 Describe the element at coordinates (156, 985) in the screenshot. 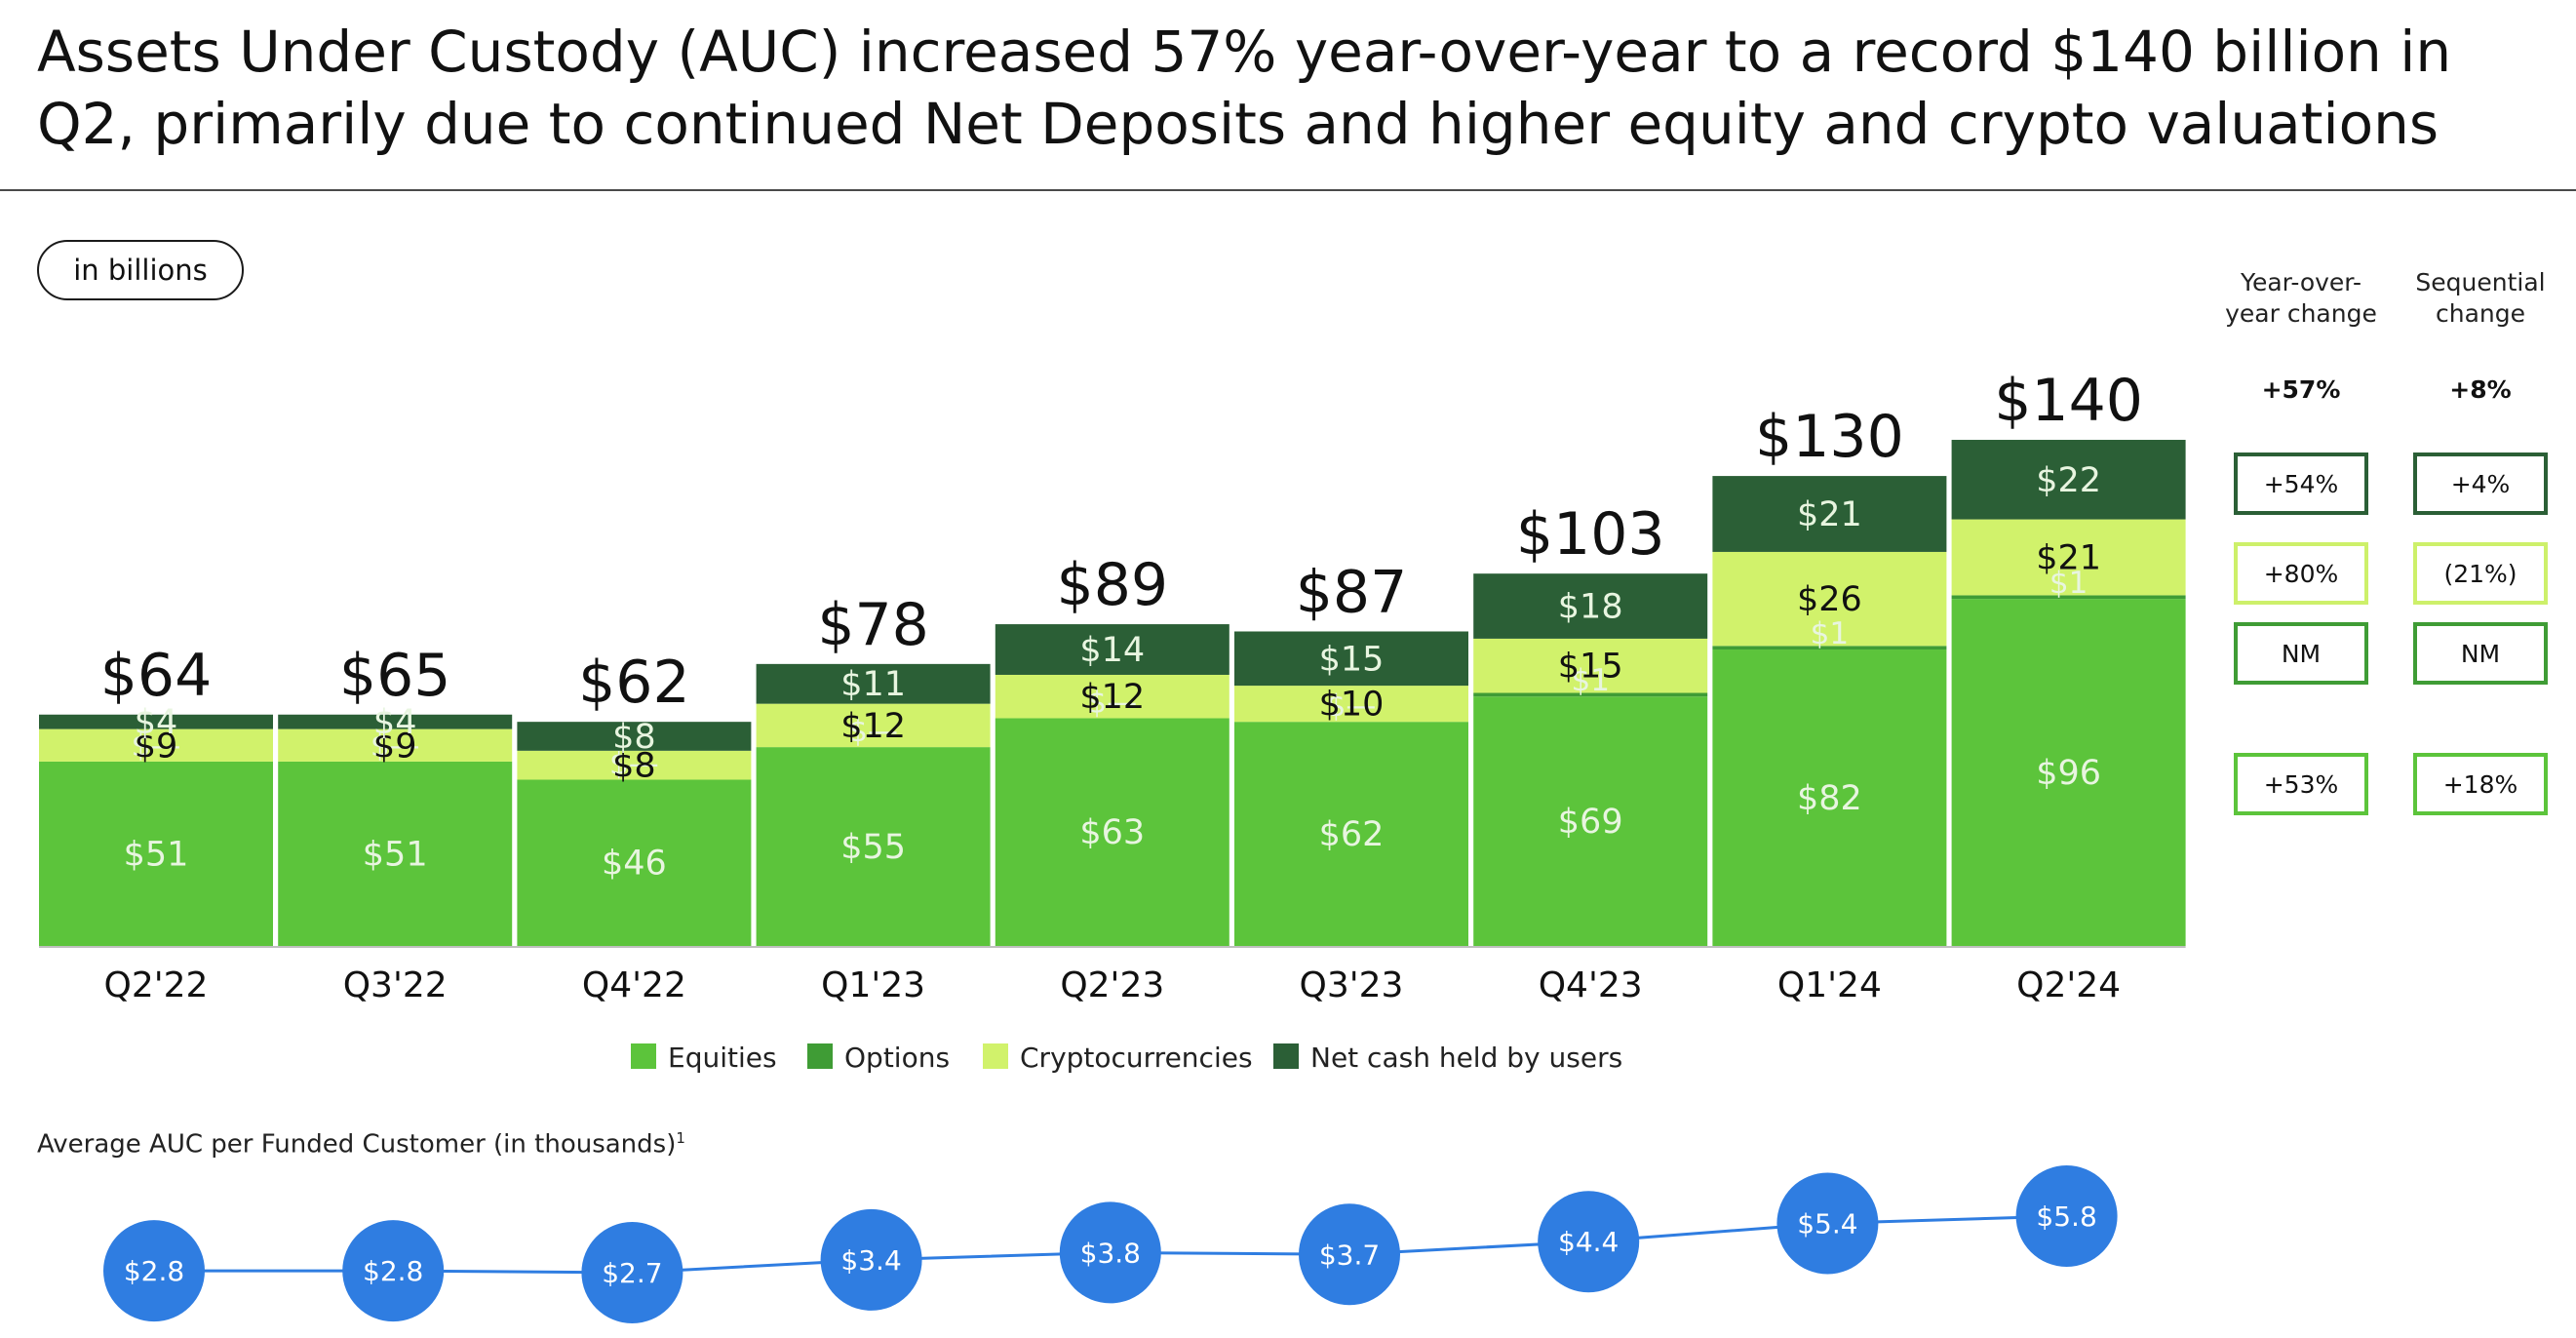

I see `x-tick-label: Q2'22` at that location.